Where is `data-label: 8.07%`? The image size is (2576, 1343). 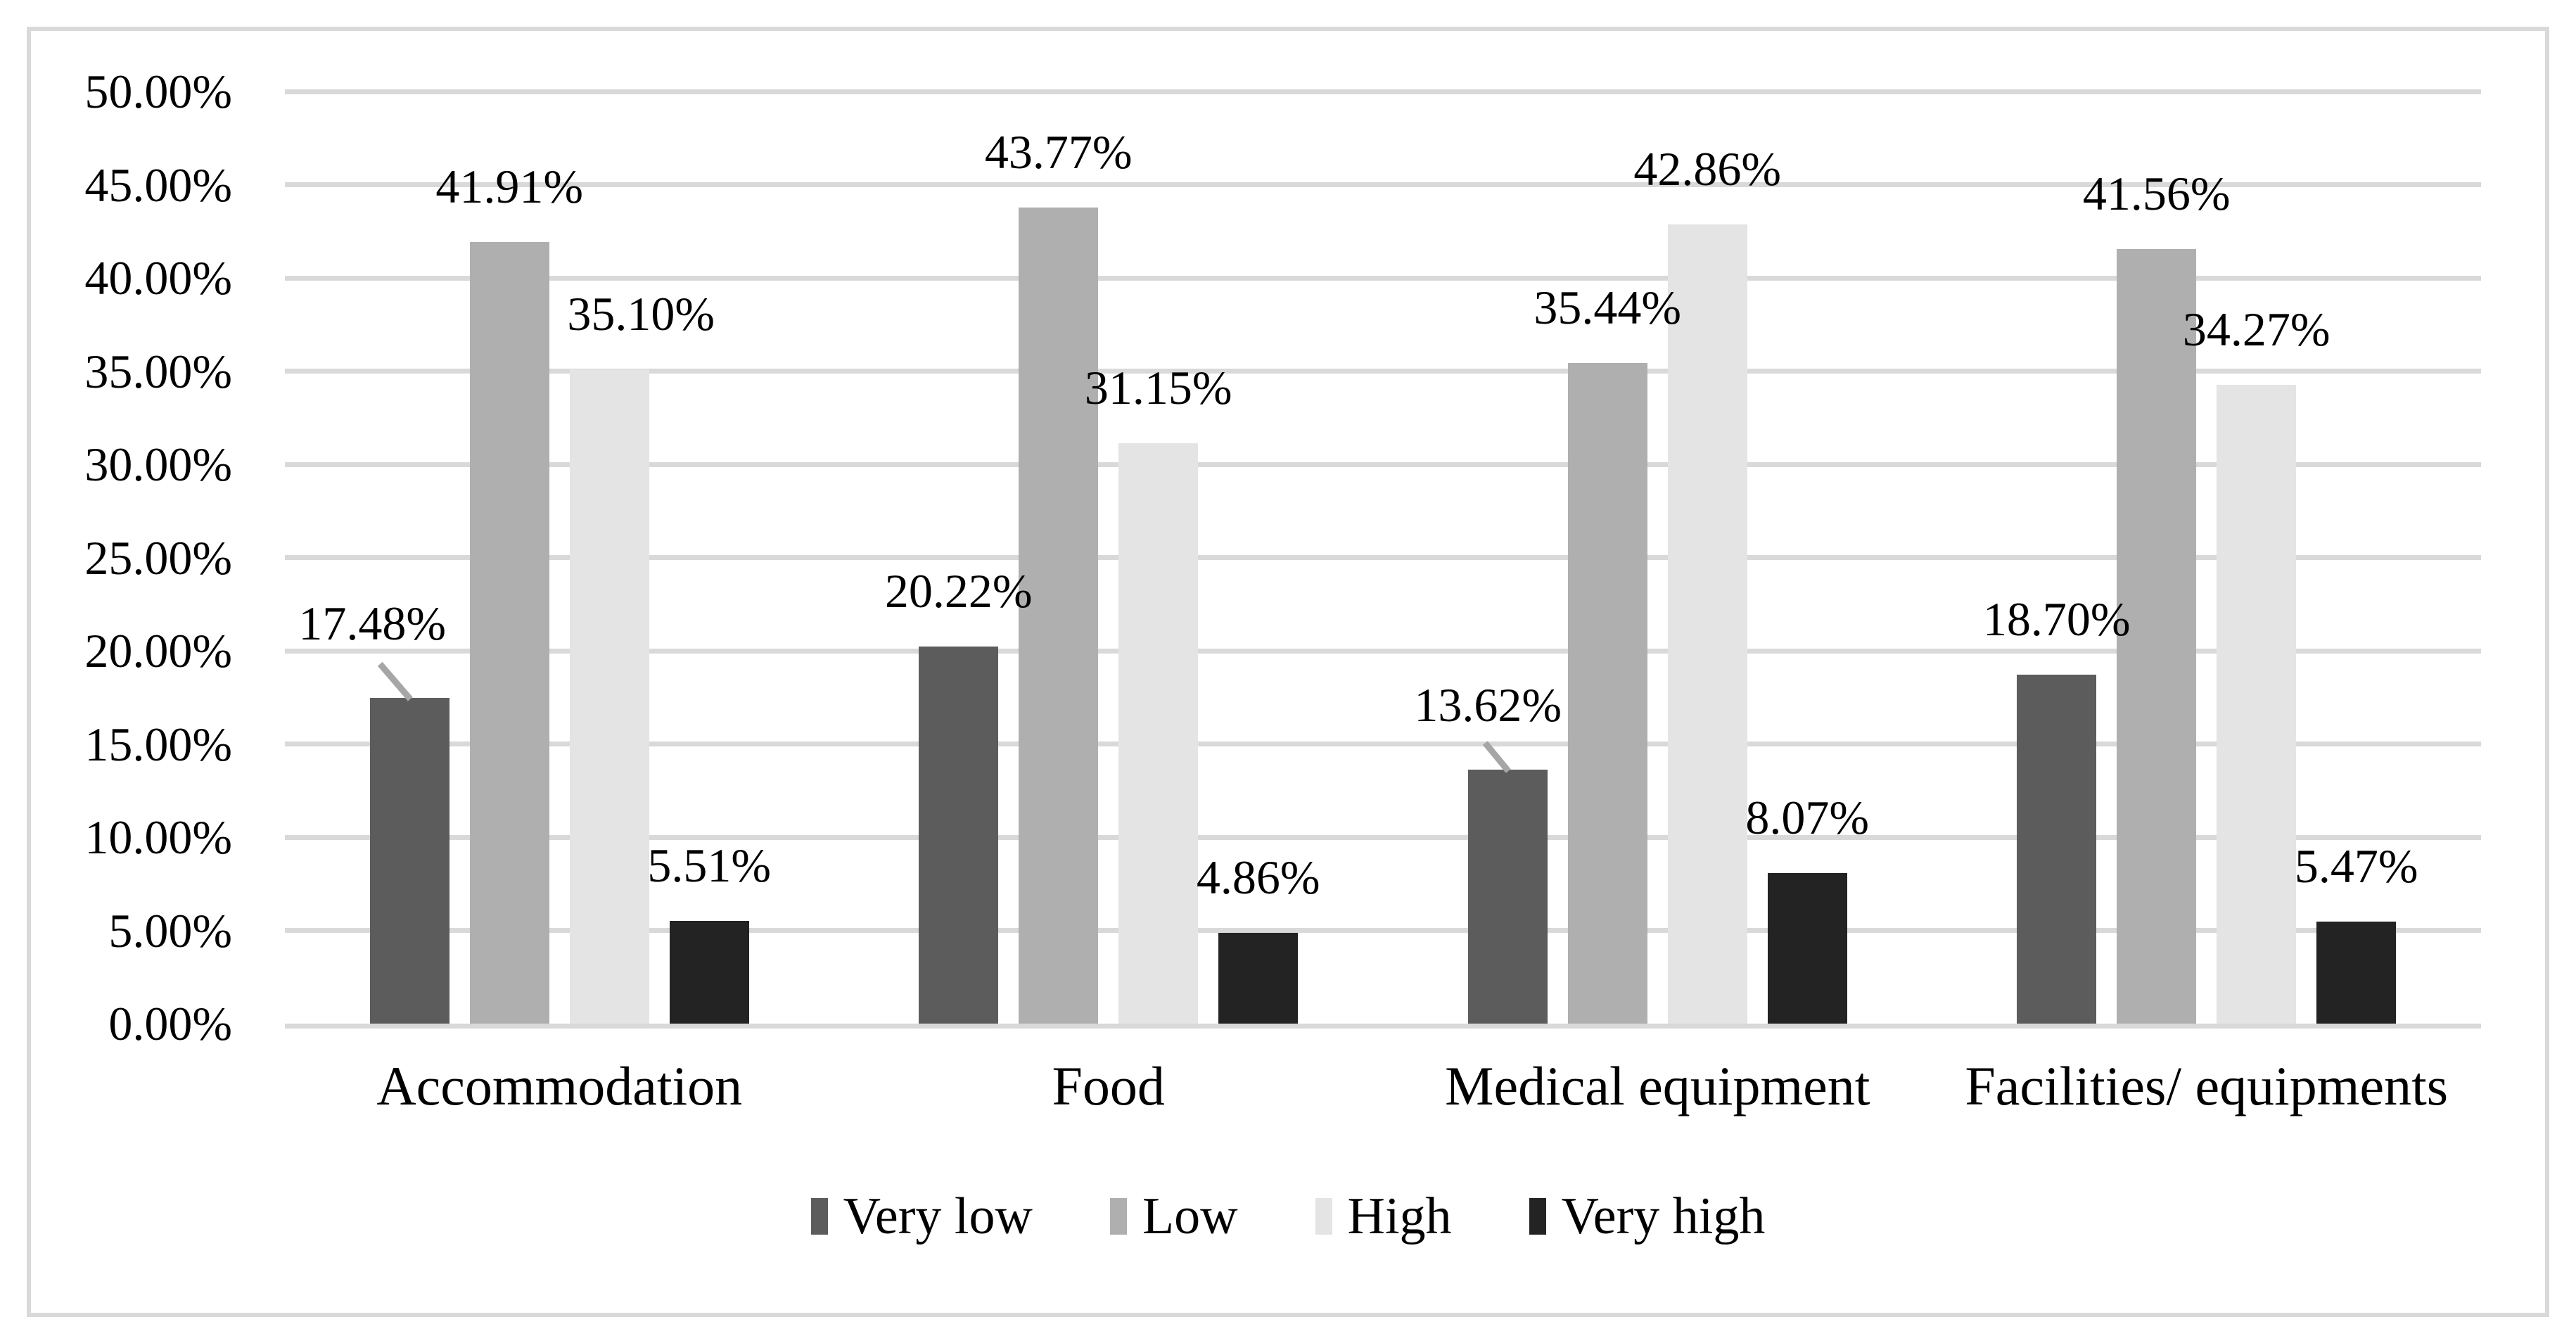 data-label: 8.07% is located at coordinates (1807, 818).